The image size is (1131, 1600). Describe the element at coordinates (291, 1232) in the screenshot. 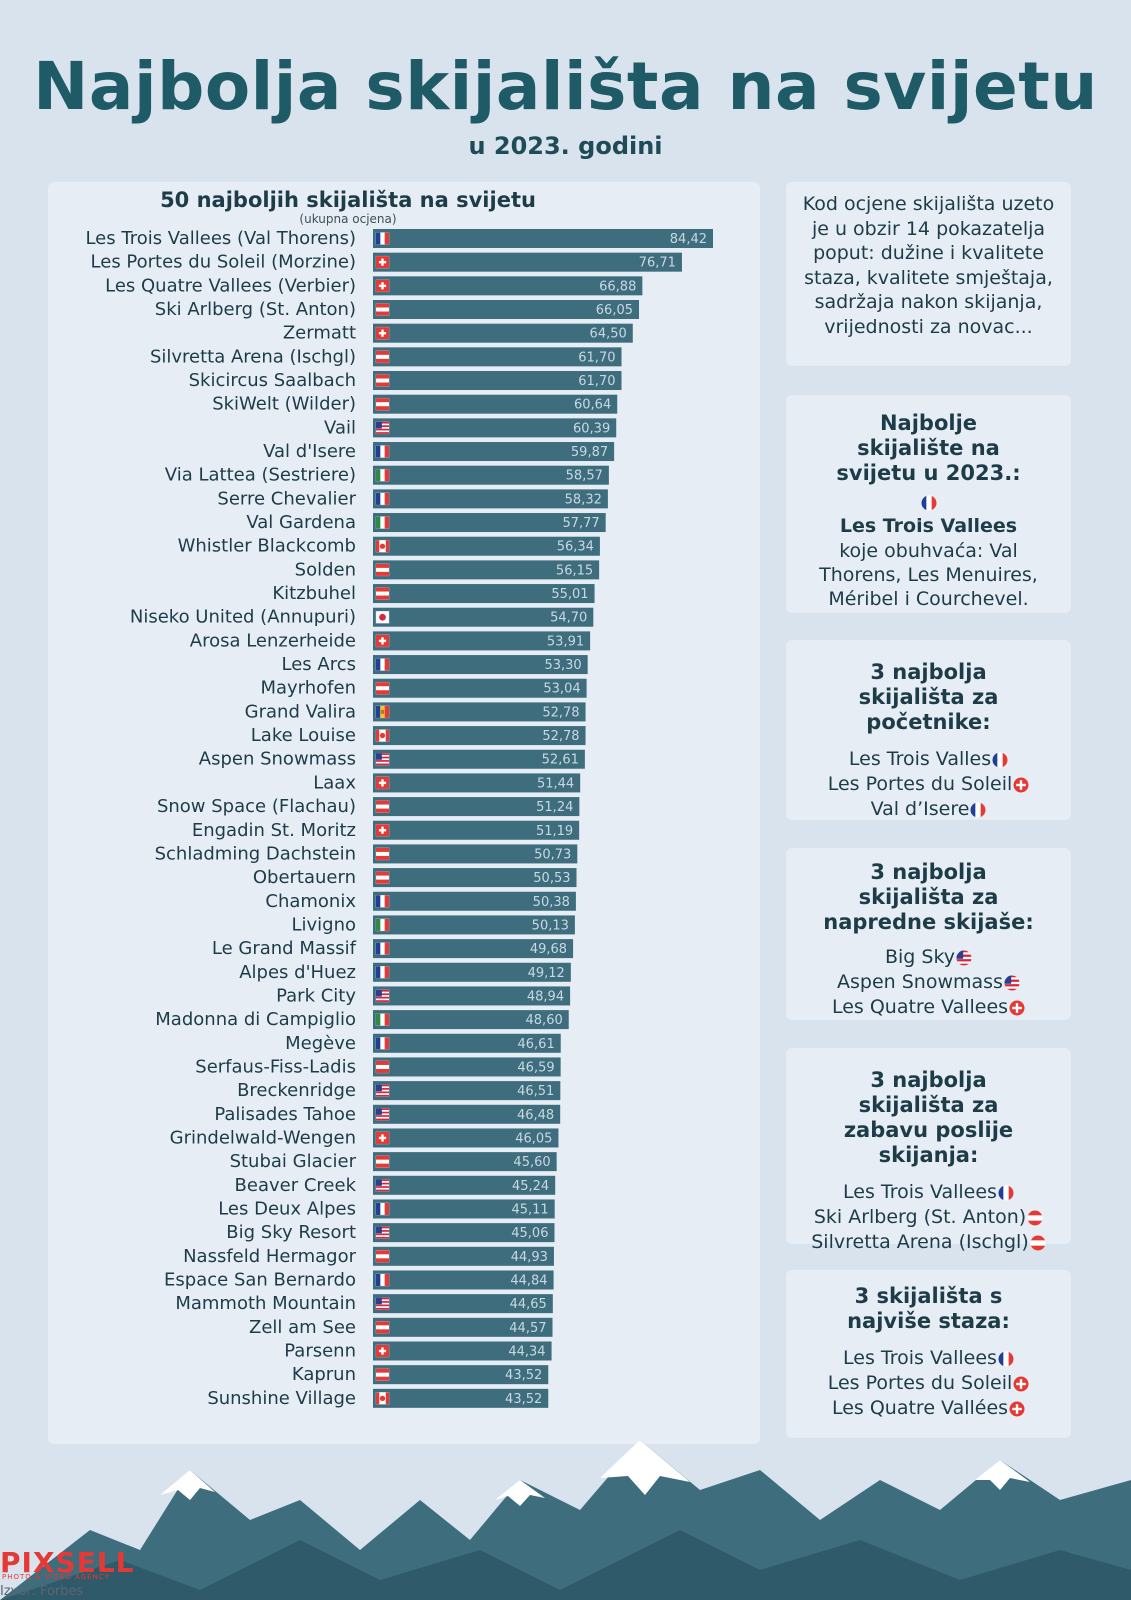

I see `category-label: Big Sky Resort` at that location.